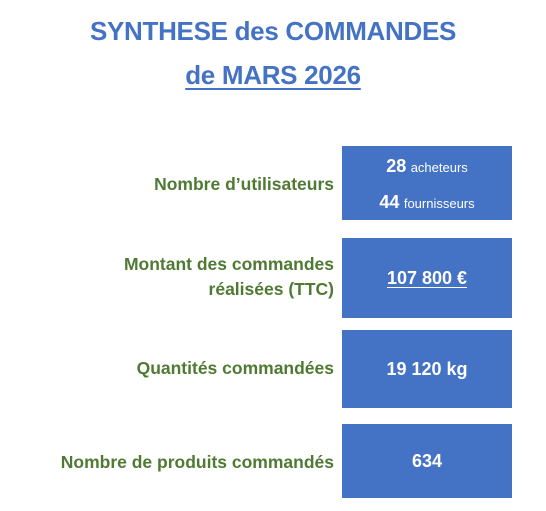  I want to click on products-value: 634, so click(427, 461).